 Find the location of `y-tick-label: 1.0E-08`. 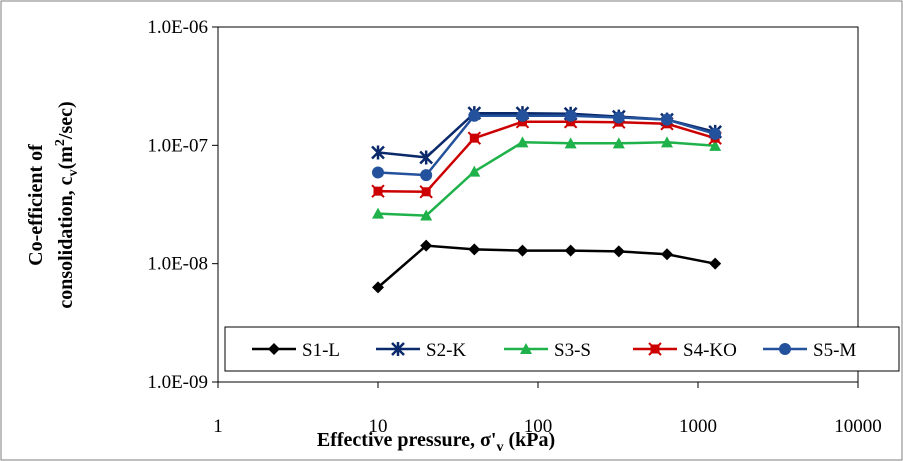

y-tick-label: 1.0E-08 is located at coordinates (177, 264).